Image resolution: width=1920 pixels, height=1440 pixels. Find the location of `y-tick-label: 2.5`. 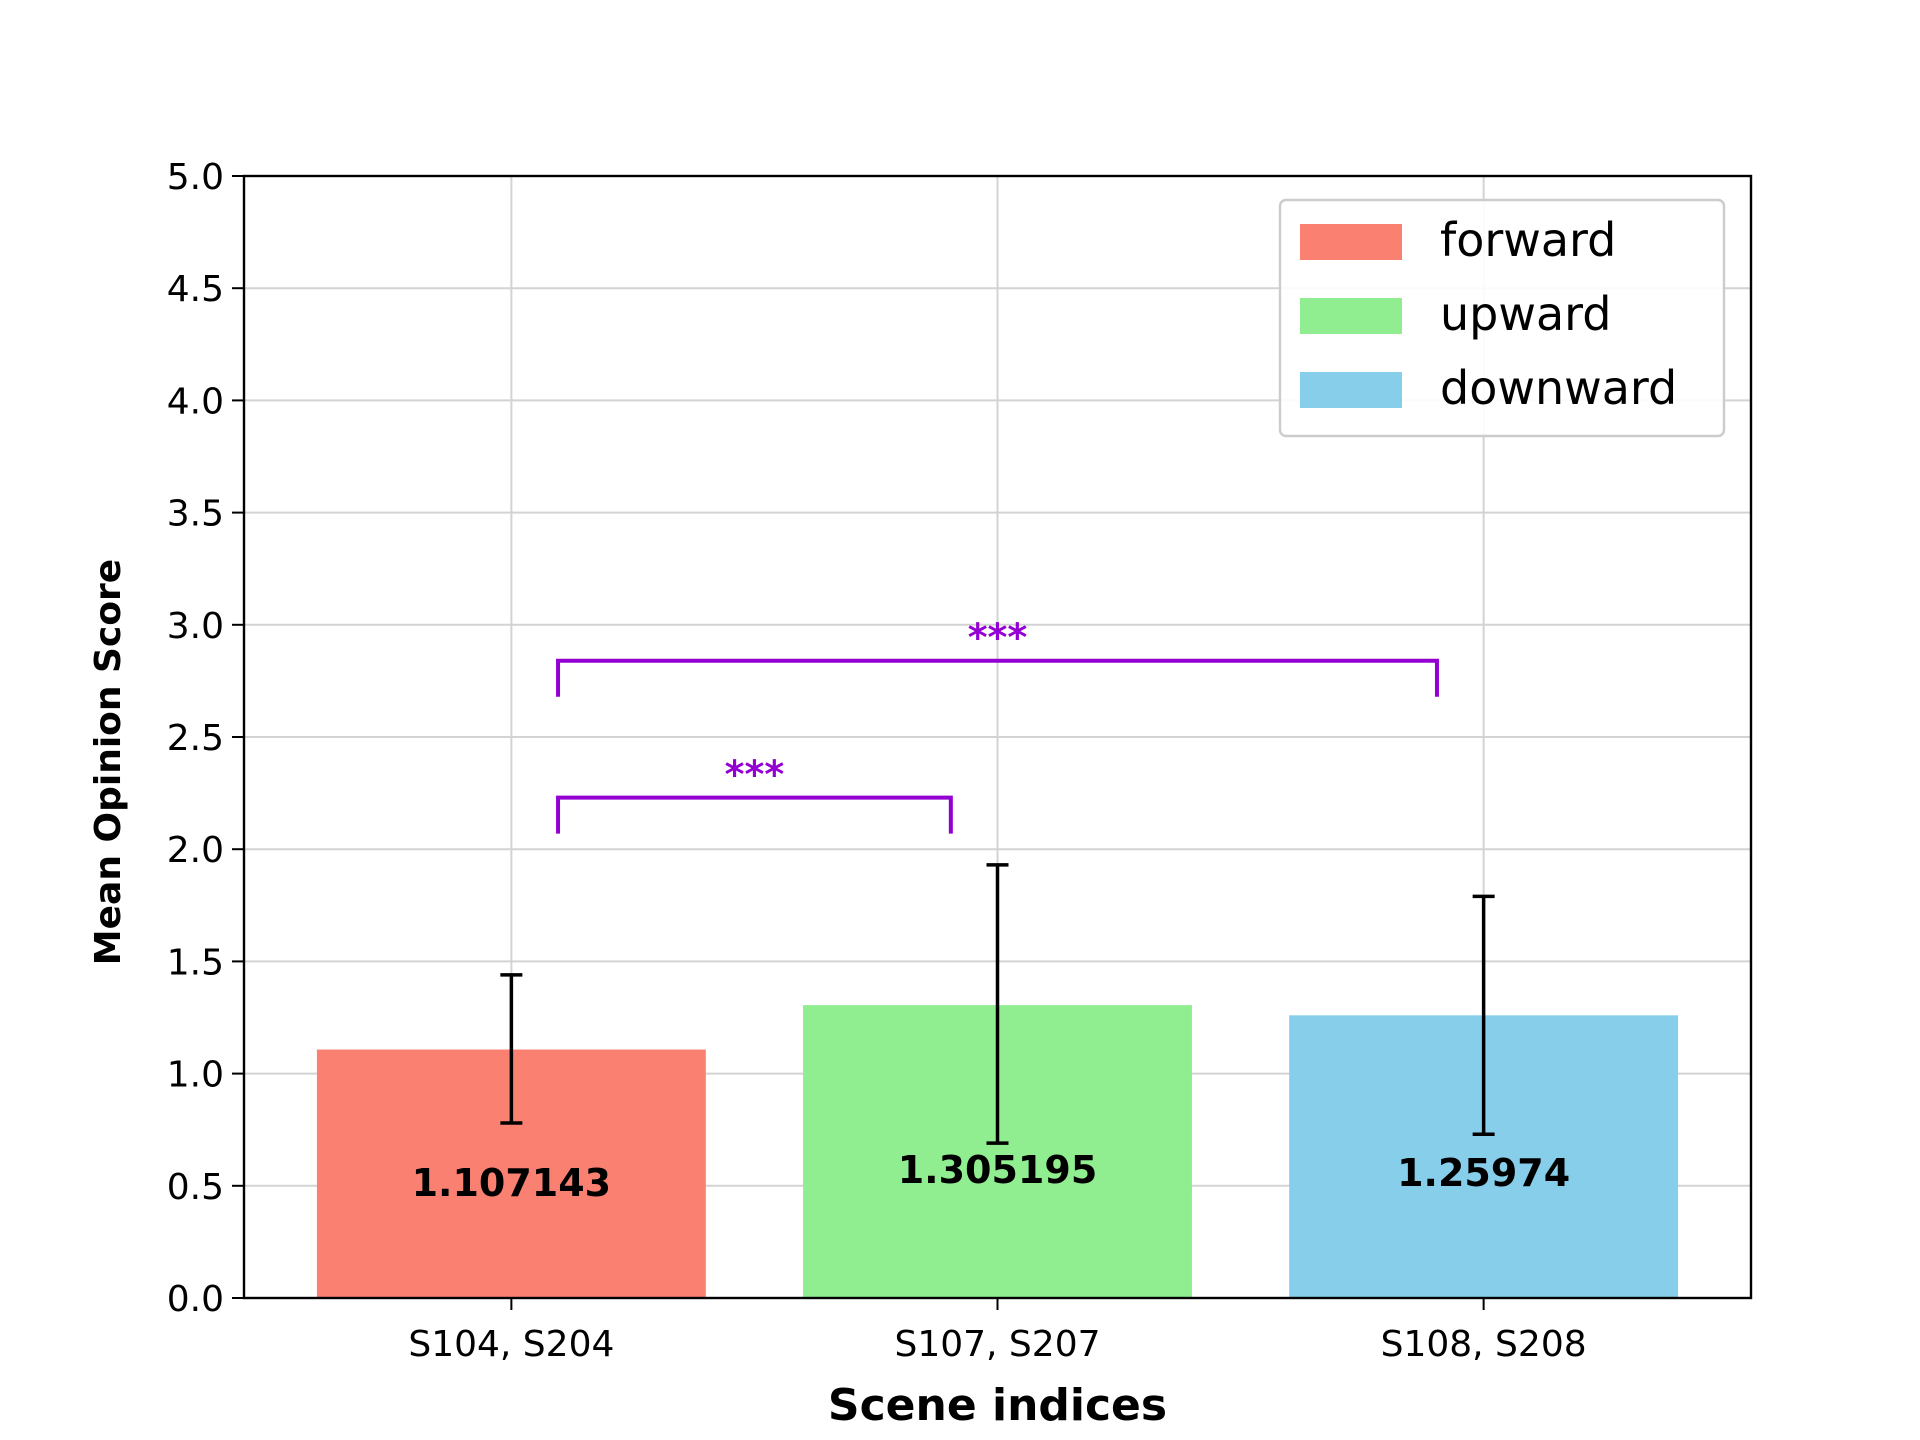

y-tick-label: 2.5 is located at coordinates (195, 738).